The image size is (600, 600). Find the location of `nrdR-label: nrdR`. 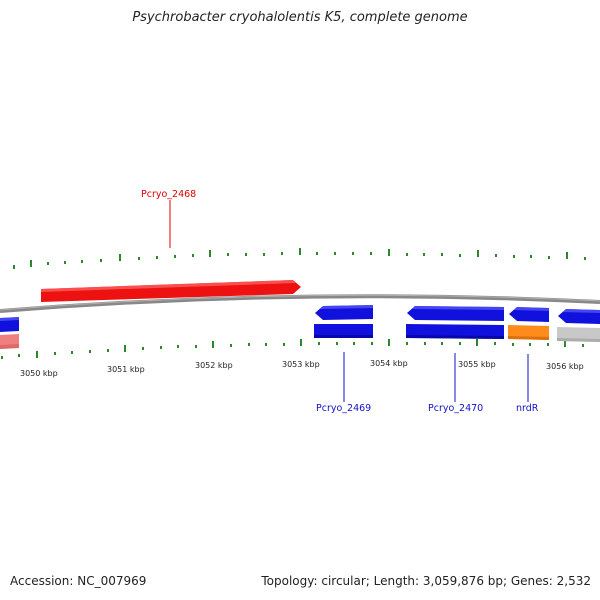

nrdR-label: nrdR is located at coordinates (527, 408).